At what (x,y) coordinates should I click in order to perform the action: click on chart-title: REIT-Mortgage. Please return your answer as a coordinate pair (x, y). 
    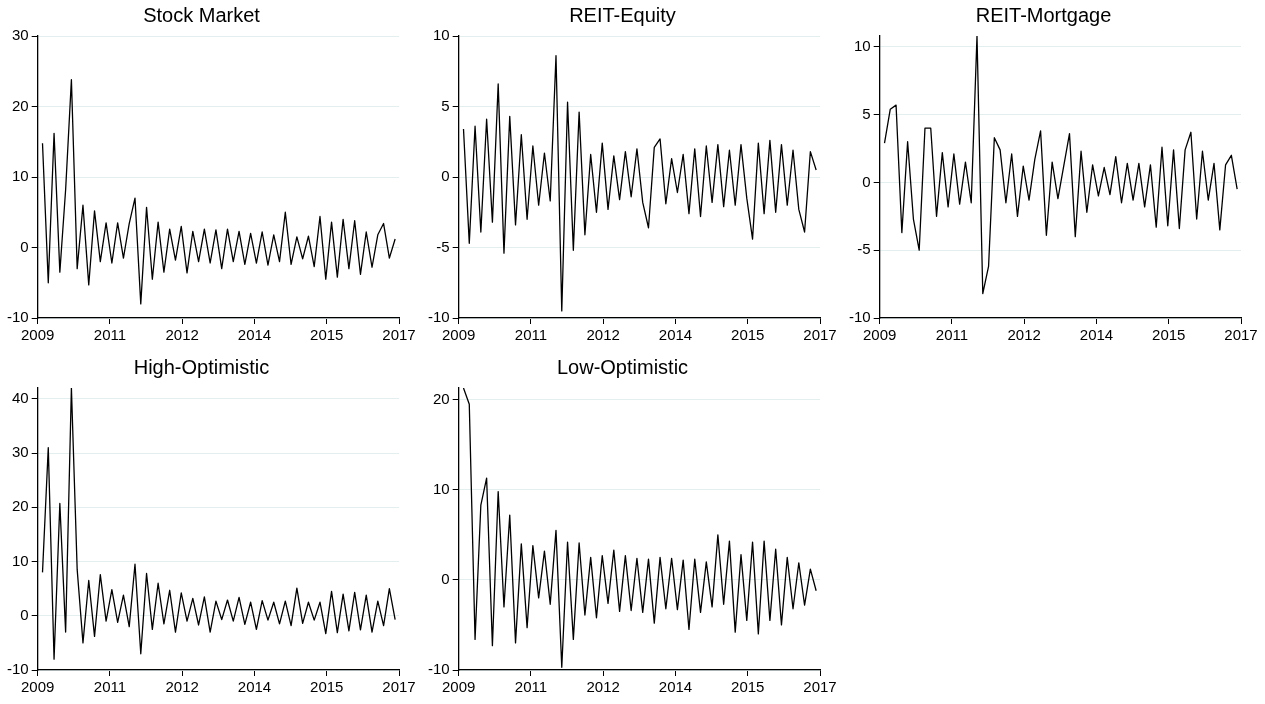
    Looking at the image, I should click on (1043, 14).